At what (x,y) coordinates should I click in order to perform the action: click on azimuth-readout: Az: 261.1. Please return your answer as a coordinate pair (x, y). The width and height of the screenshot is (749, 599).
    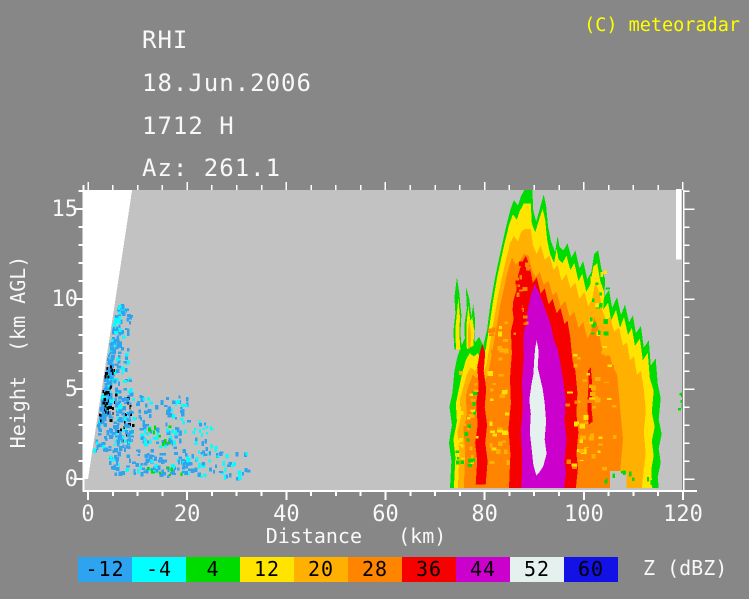
    Looking at the image, I should click on (212, 168).